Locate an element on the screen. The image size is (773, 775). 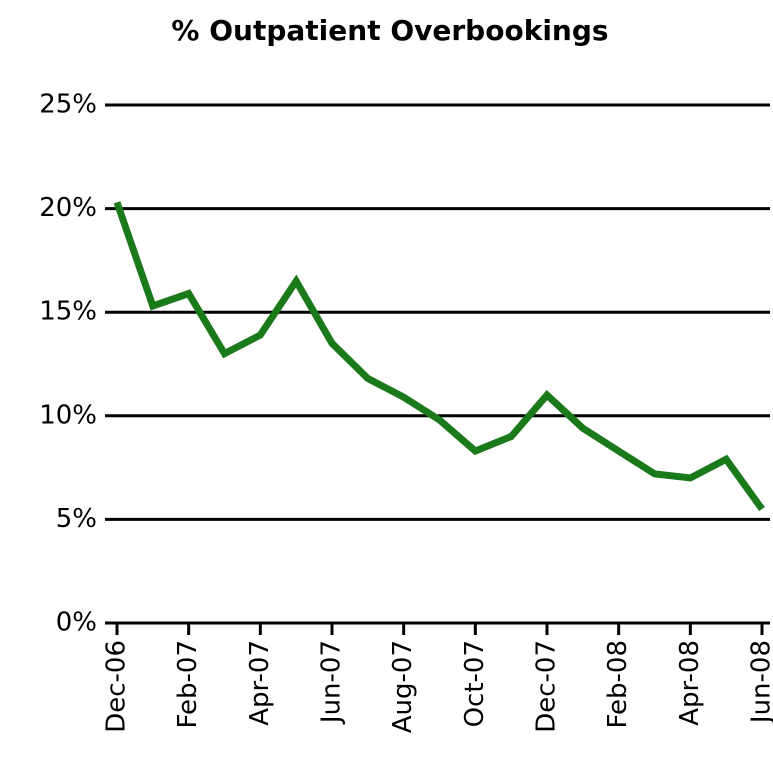
y-tick-label: 25% is located at coordinates (68, 105).